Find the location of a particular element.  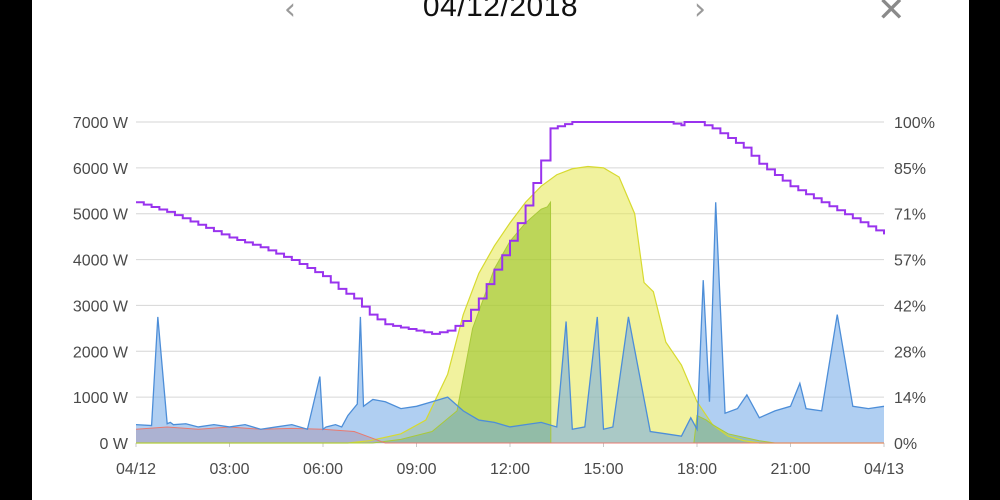

y-right-tick-label: 28% is located at coordinates (910, 352).